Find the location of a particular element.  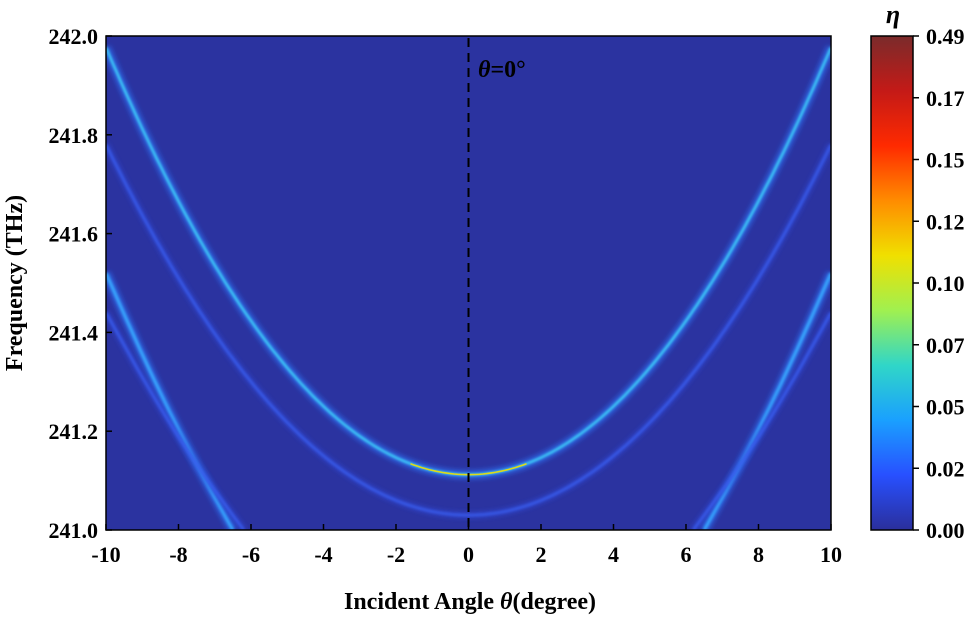

zero-angle-annotation: θ=0° is located at coordinates (502, 70).